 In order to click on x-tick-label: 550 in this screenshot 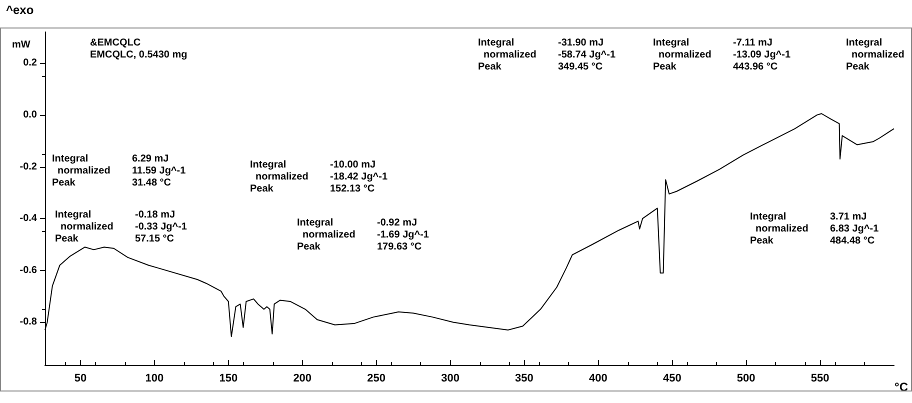, I will do `click(820, 378)`.